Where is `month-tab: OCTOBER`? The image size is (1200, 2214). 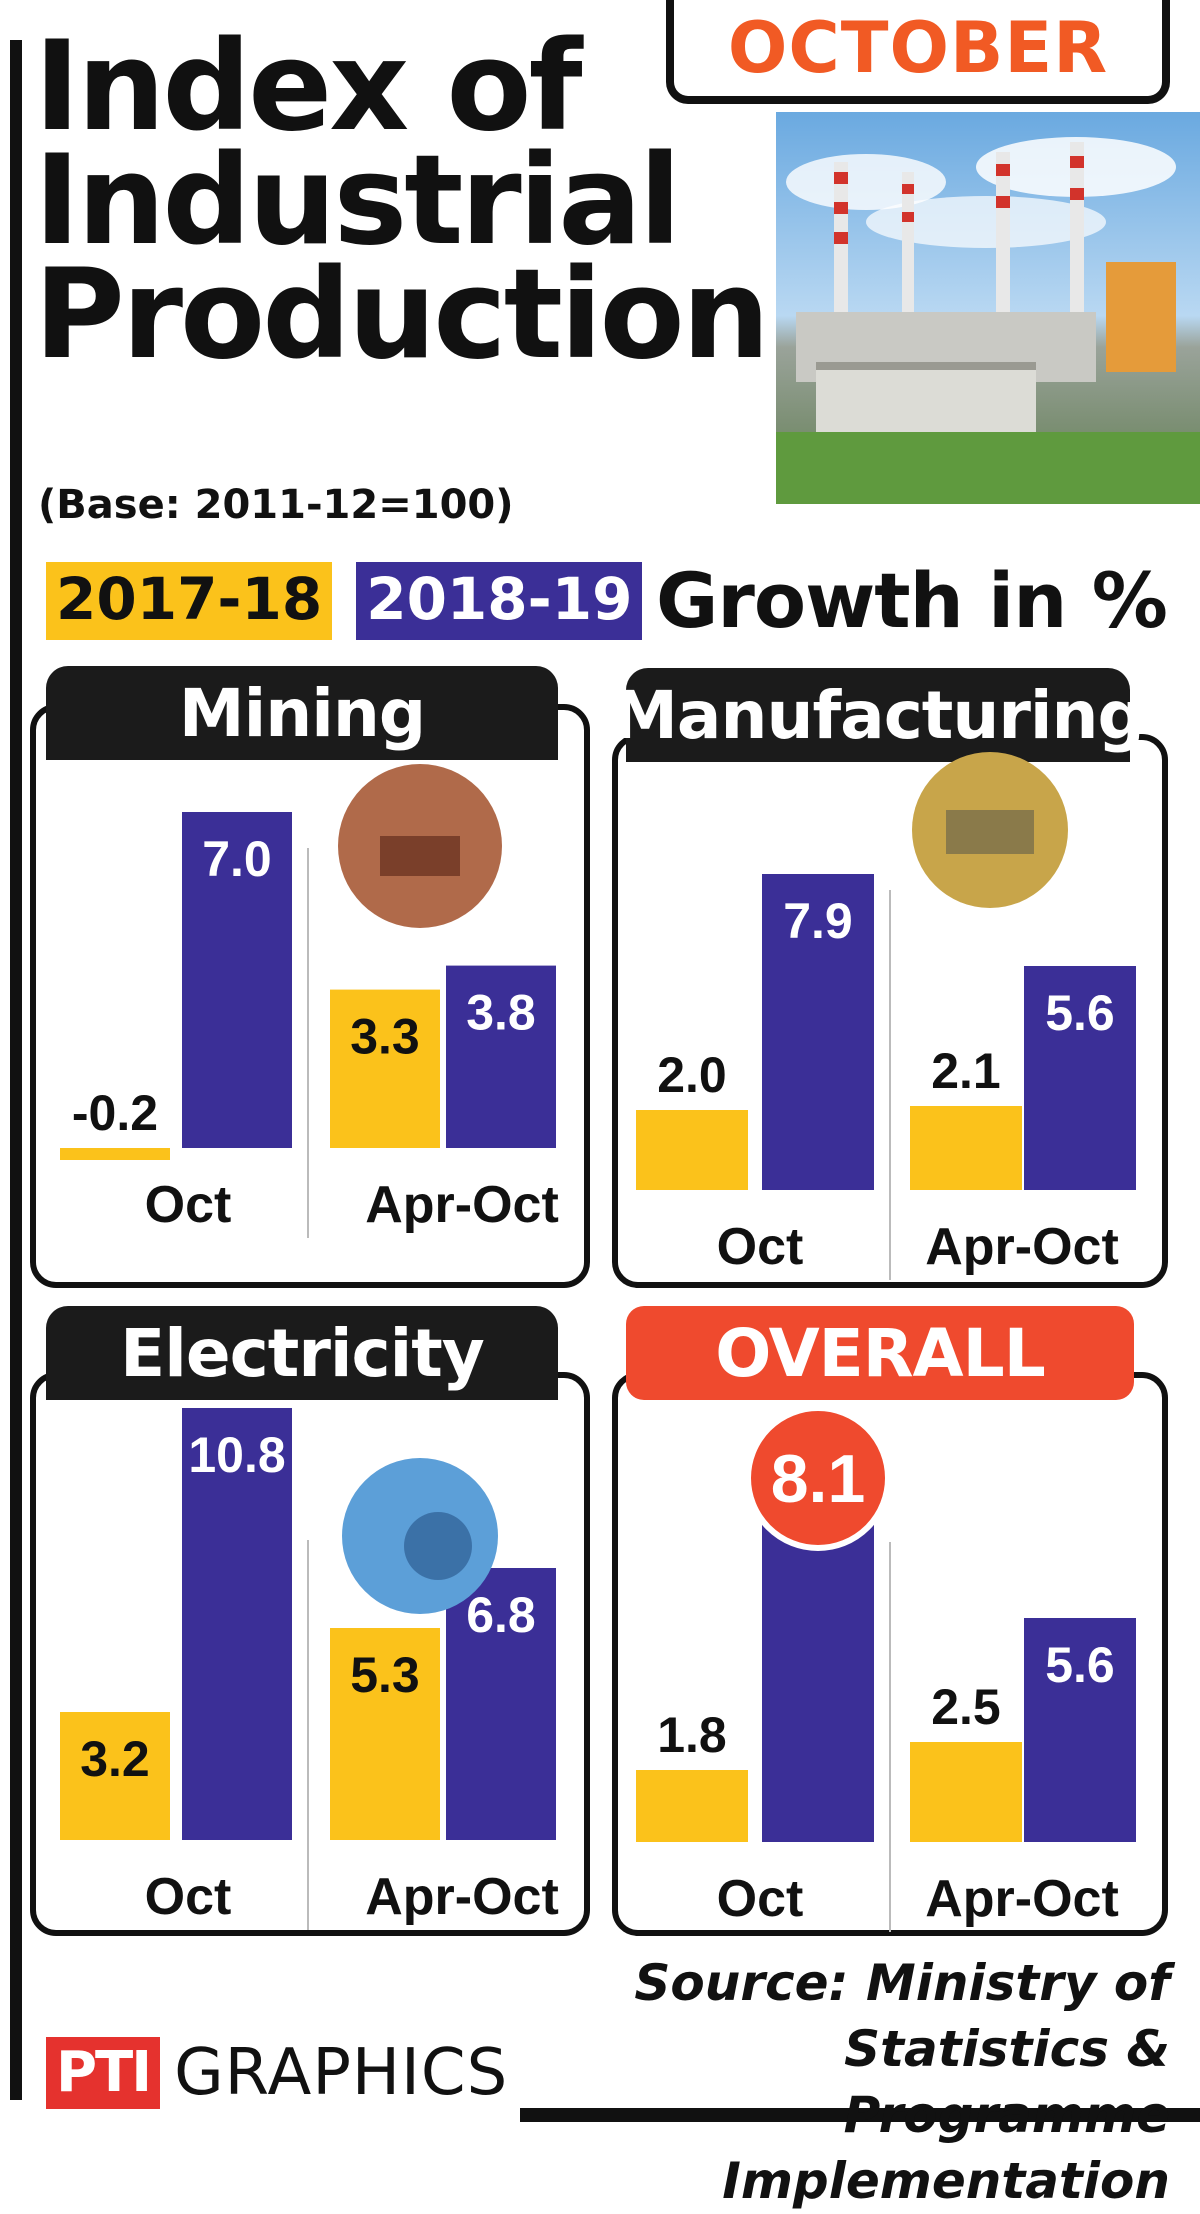
month-tab: OCTOBER is located at coordinates (918, 52).